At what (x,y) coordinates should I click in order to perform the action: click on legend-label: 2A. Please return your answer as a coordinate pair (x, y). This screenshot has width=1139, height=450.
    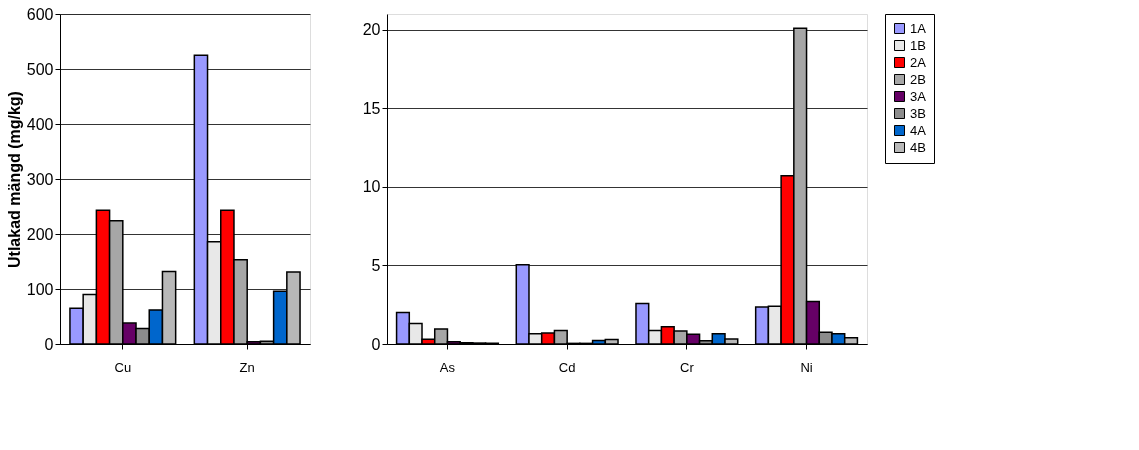
    Looking at the image, I should click on (918, 62).